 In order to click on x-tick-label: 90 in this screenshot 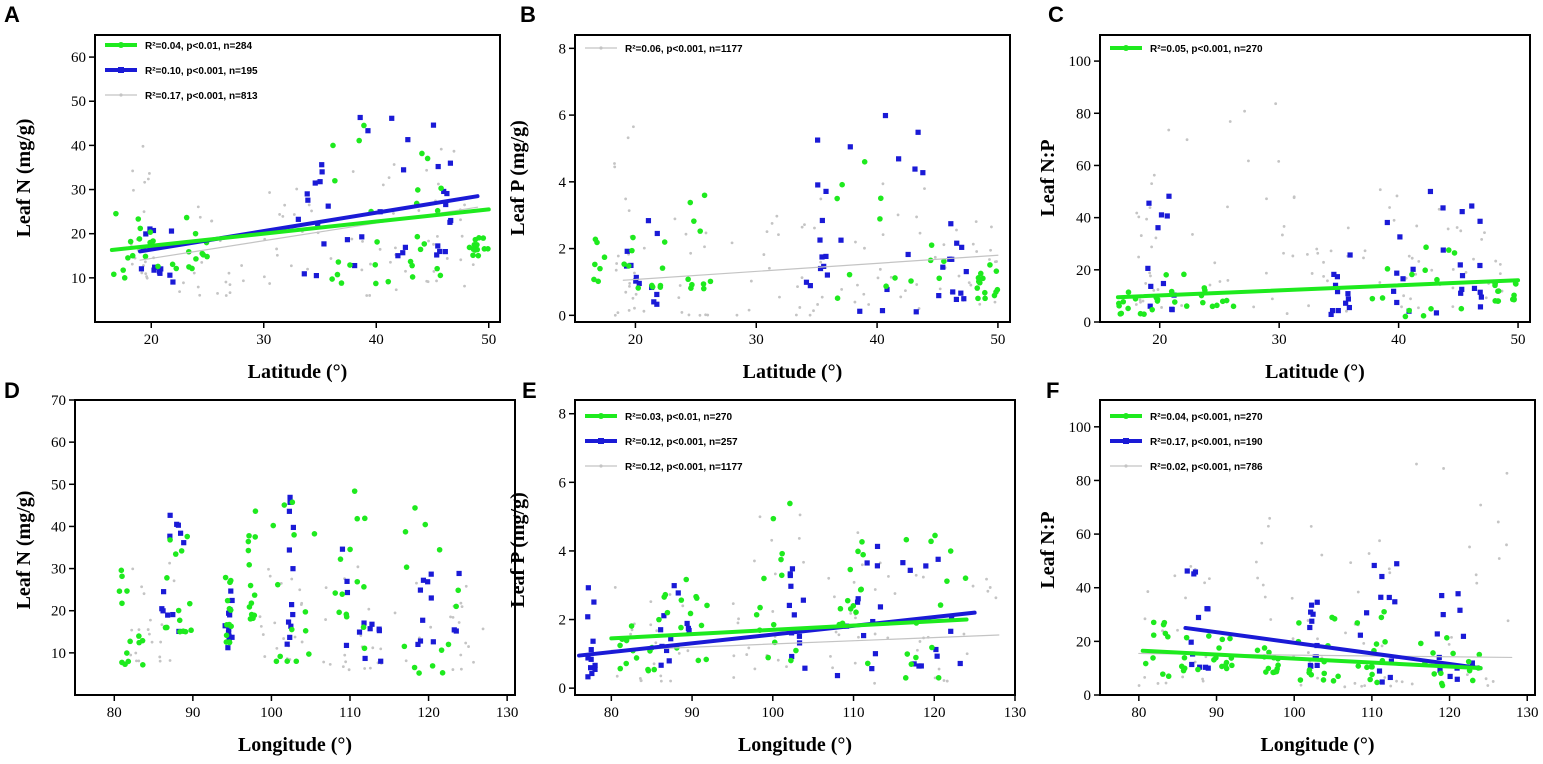, I will do `click(192, 713)`.